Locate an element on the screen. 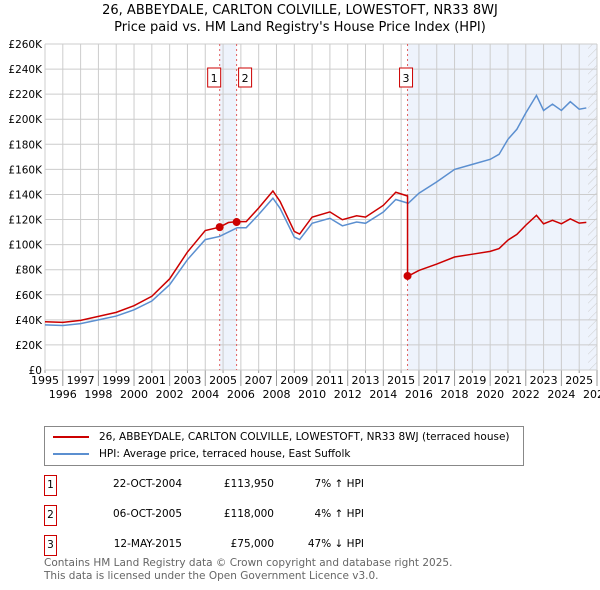 This screenshot has height=590, width=600. transaction-date: 22-OCT-2004 is located at coordinates (147, 484).